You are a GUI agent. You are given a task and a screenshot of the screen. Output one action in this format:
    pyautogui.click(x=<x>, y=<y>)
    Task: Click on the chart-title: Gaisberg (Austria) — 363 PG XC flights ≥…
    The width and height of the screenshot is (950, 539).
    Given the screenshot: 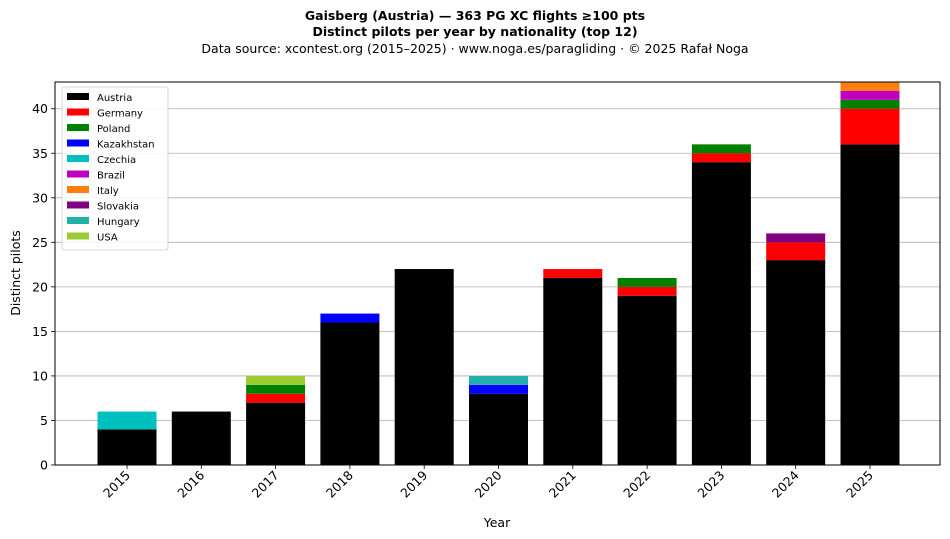 What is the action you would take?
    pyautogui.click(x=475, y=15)
    